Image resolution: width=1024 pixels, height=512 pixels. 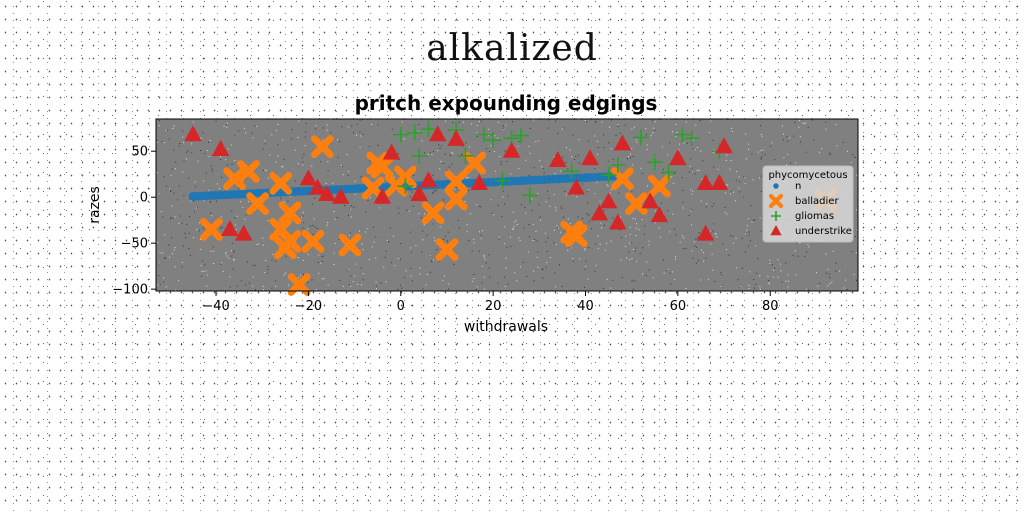 I want to click on legend-label: n, so click(x=798, y=186).